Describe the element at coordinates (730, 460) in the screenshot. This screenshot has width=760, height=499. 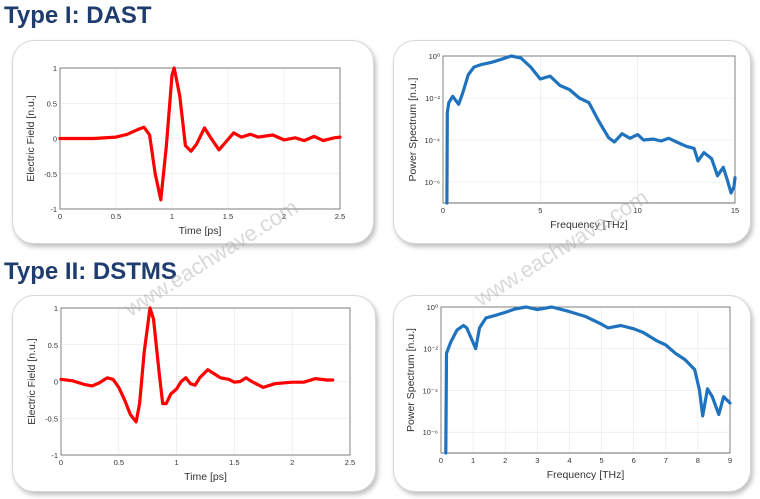
I see `x-tick-label: 9` at that location.